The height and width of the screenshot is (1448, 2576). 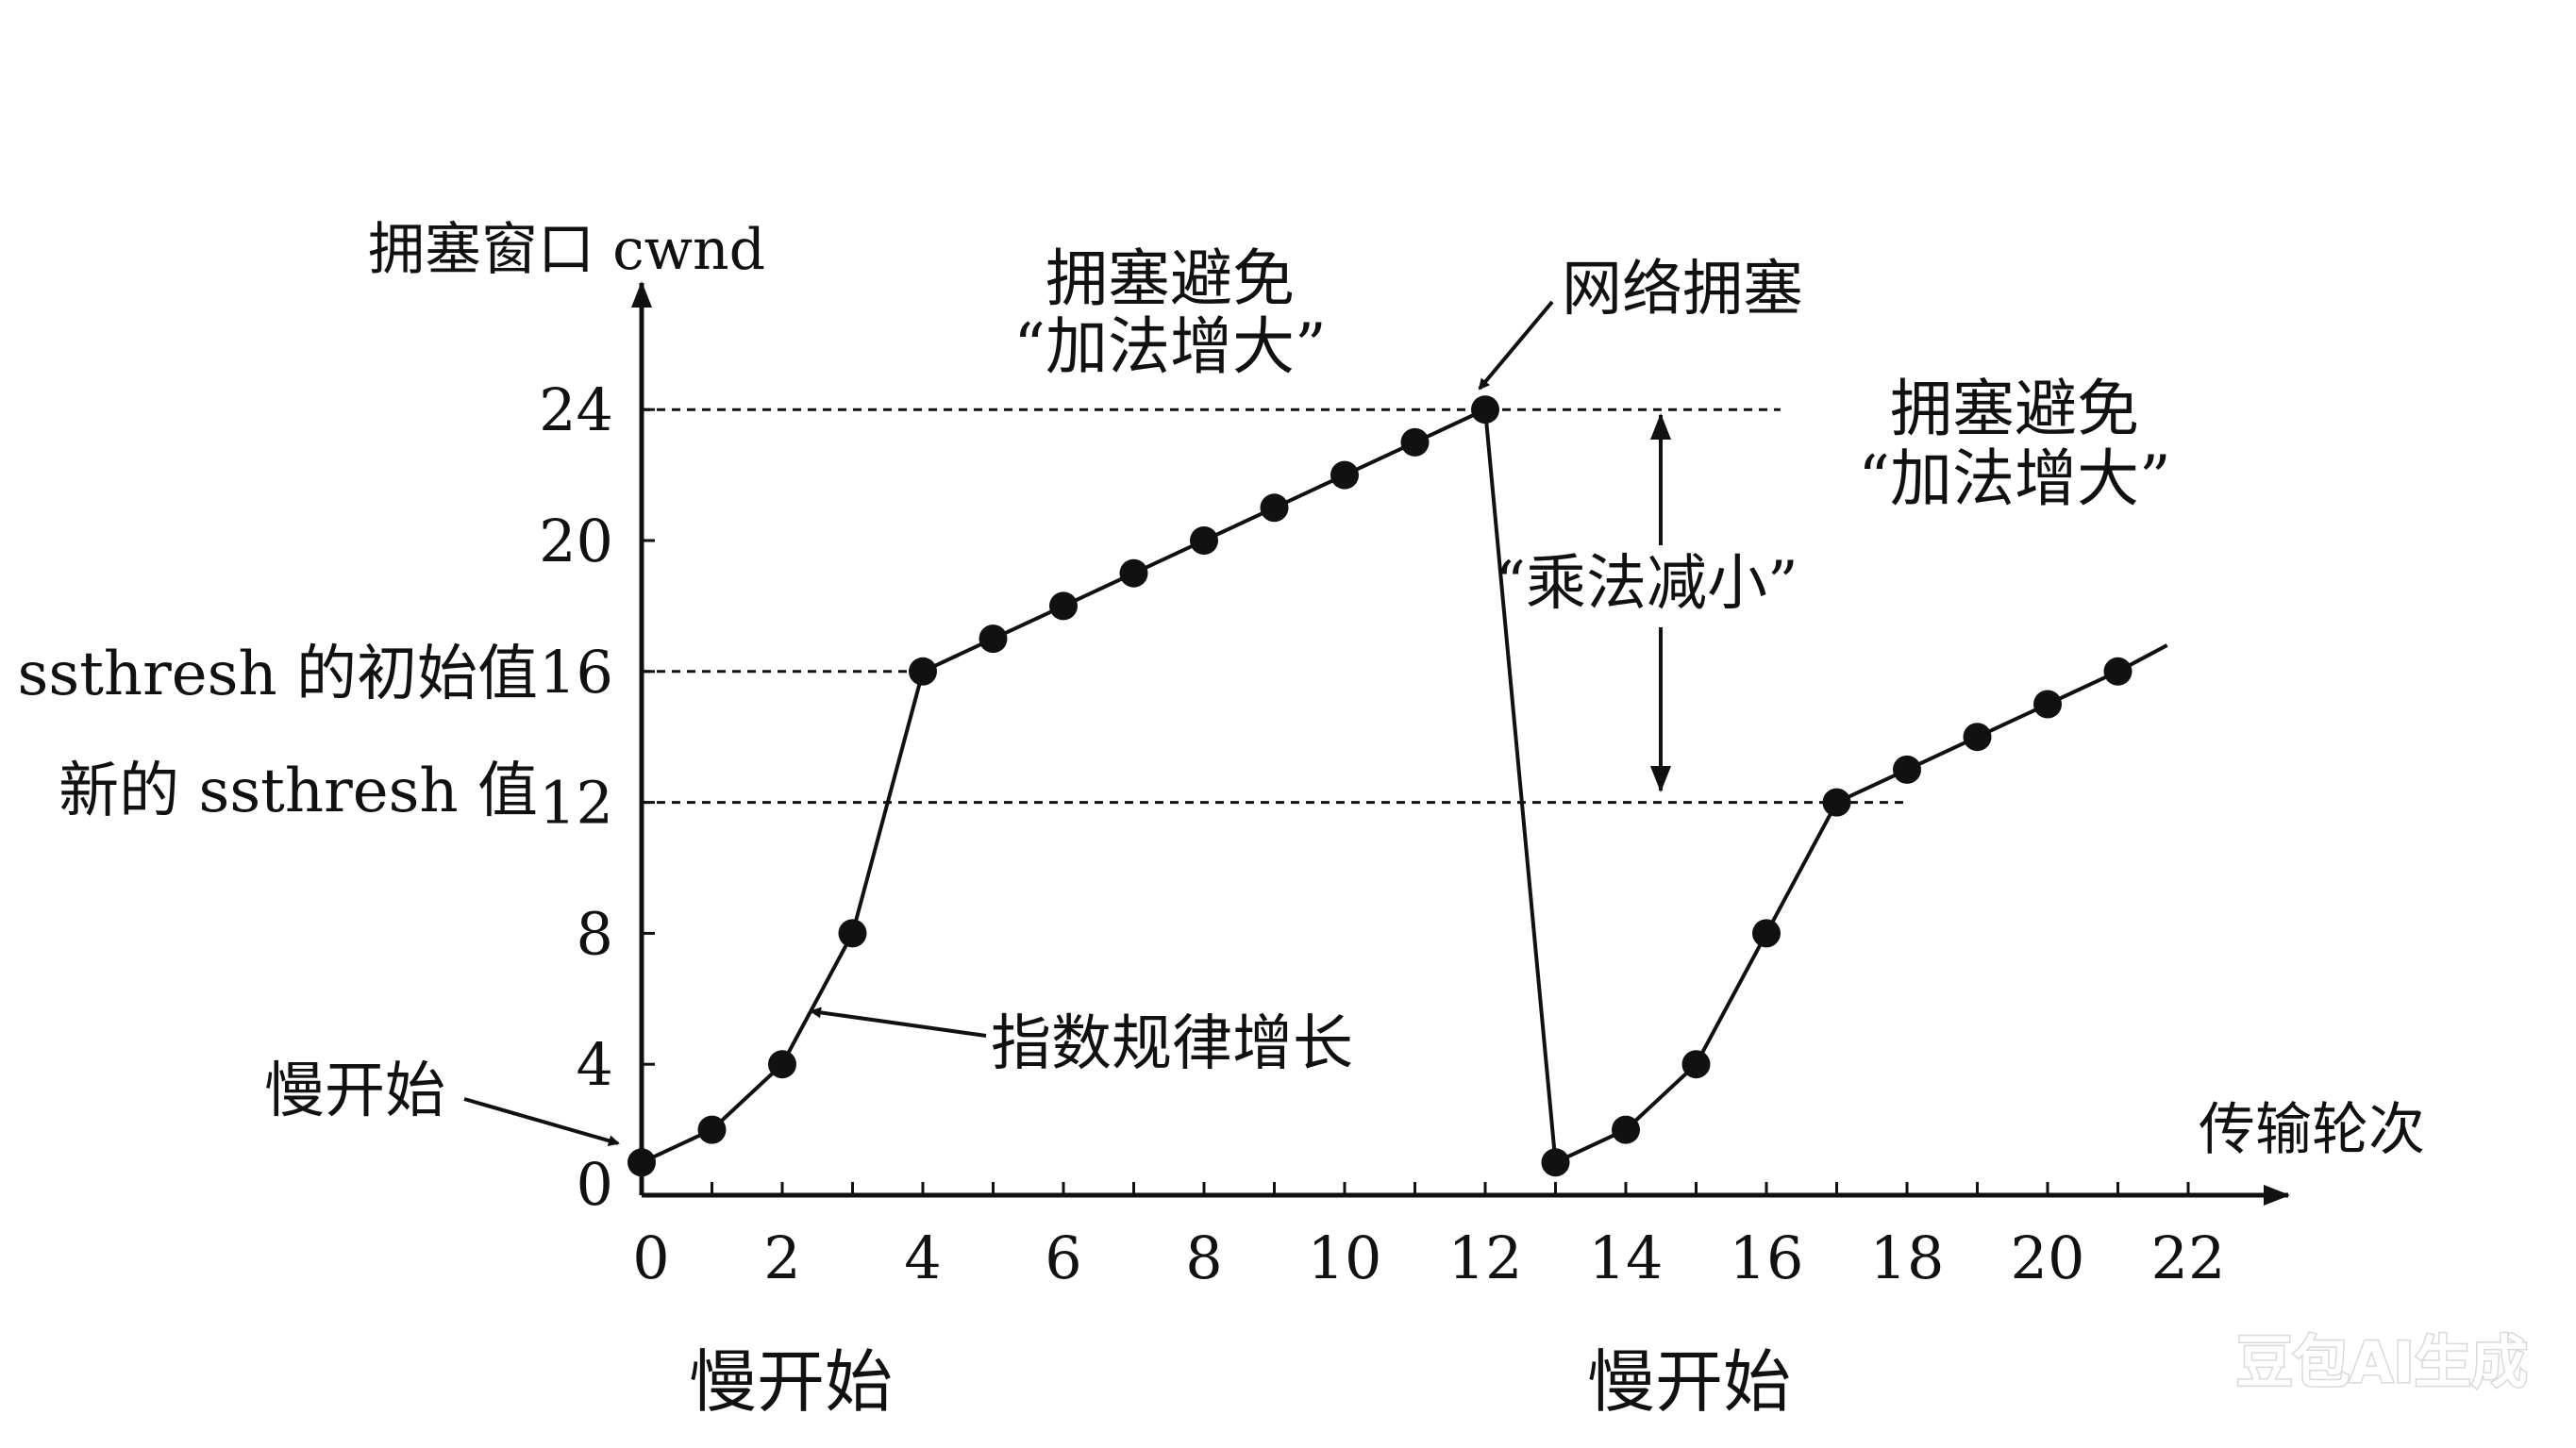 What do you see at coordinates (922, 1257) in the screenshot?
I see `x-tick-label: 4` at bounding box center [922, 1257].